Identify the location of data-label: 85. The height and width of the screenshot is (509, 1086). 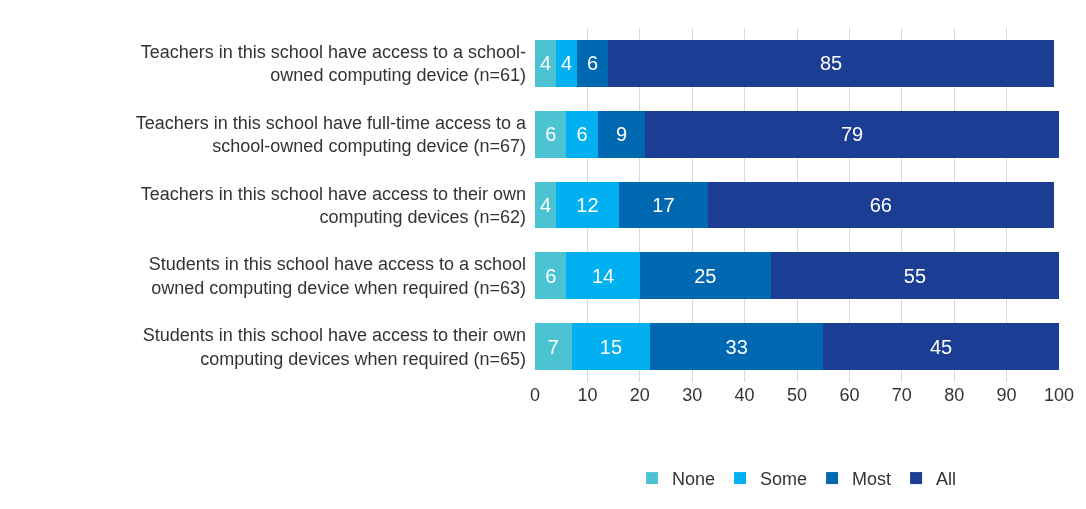
(831, 63).